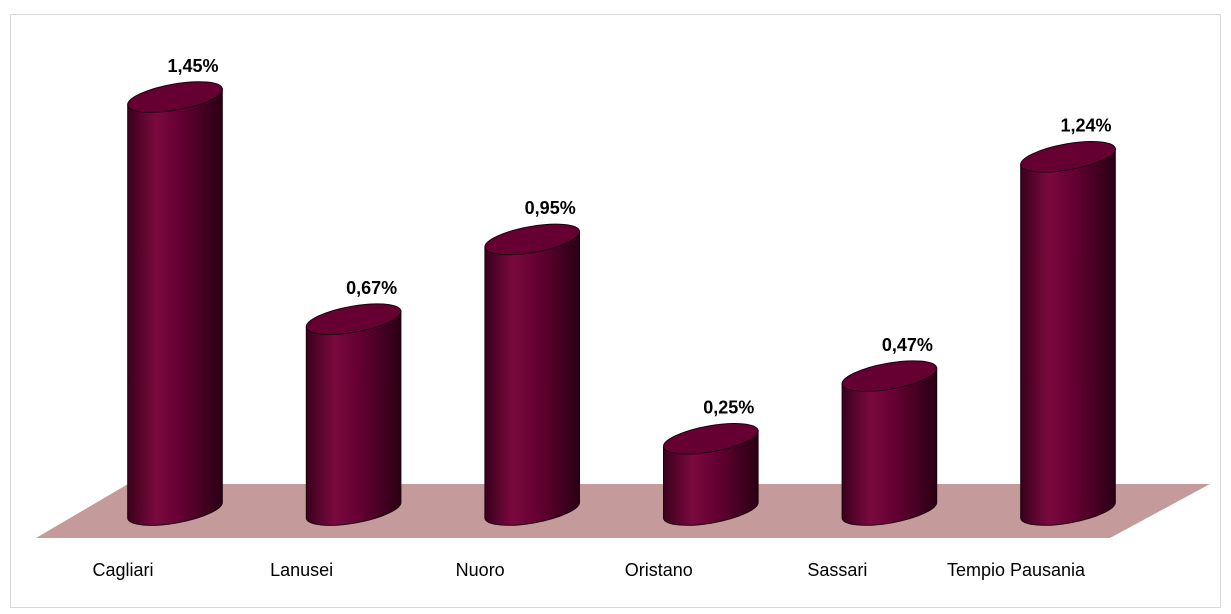  Describe the element at coordinates (192, 66) in the screenshot. I see `value-label: 1,45%` at that location.